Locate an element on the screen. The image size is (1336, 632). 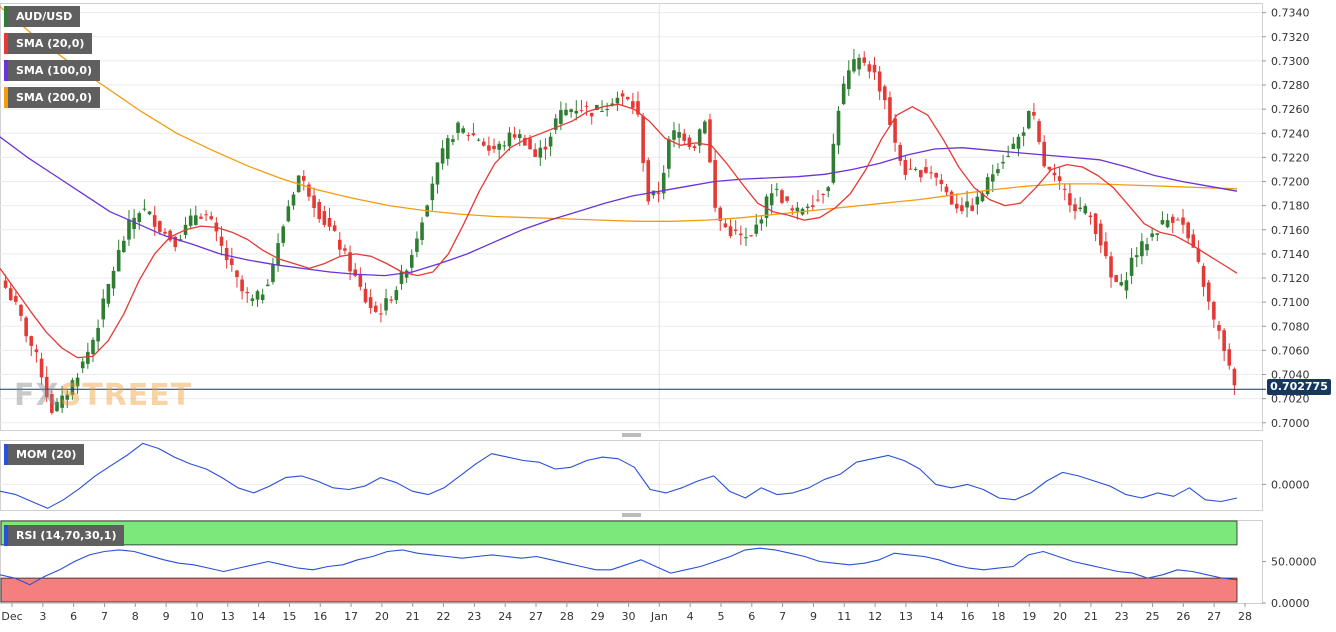
legend-sma20: SMA (20,0) is located at coordinates (48, 43).